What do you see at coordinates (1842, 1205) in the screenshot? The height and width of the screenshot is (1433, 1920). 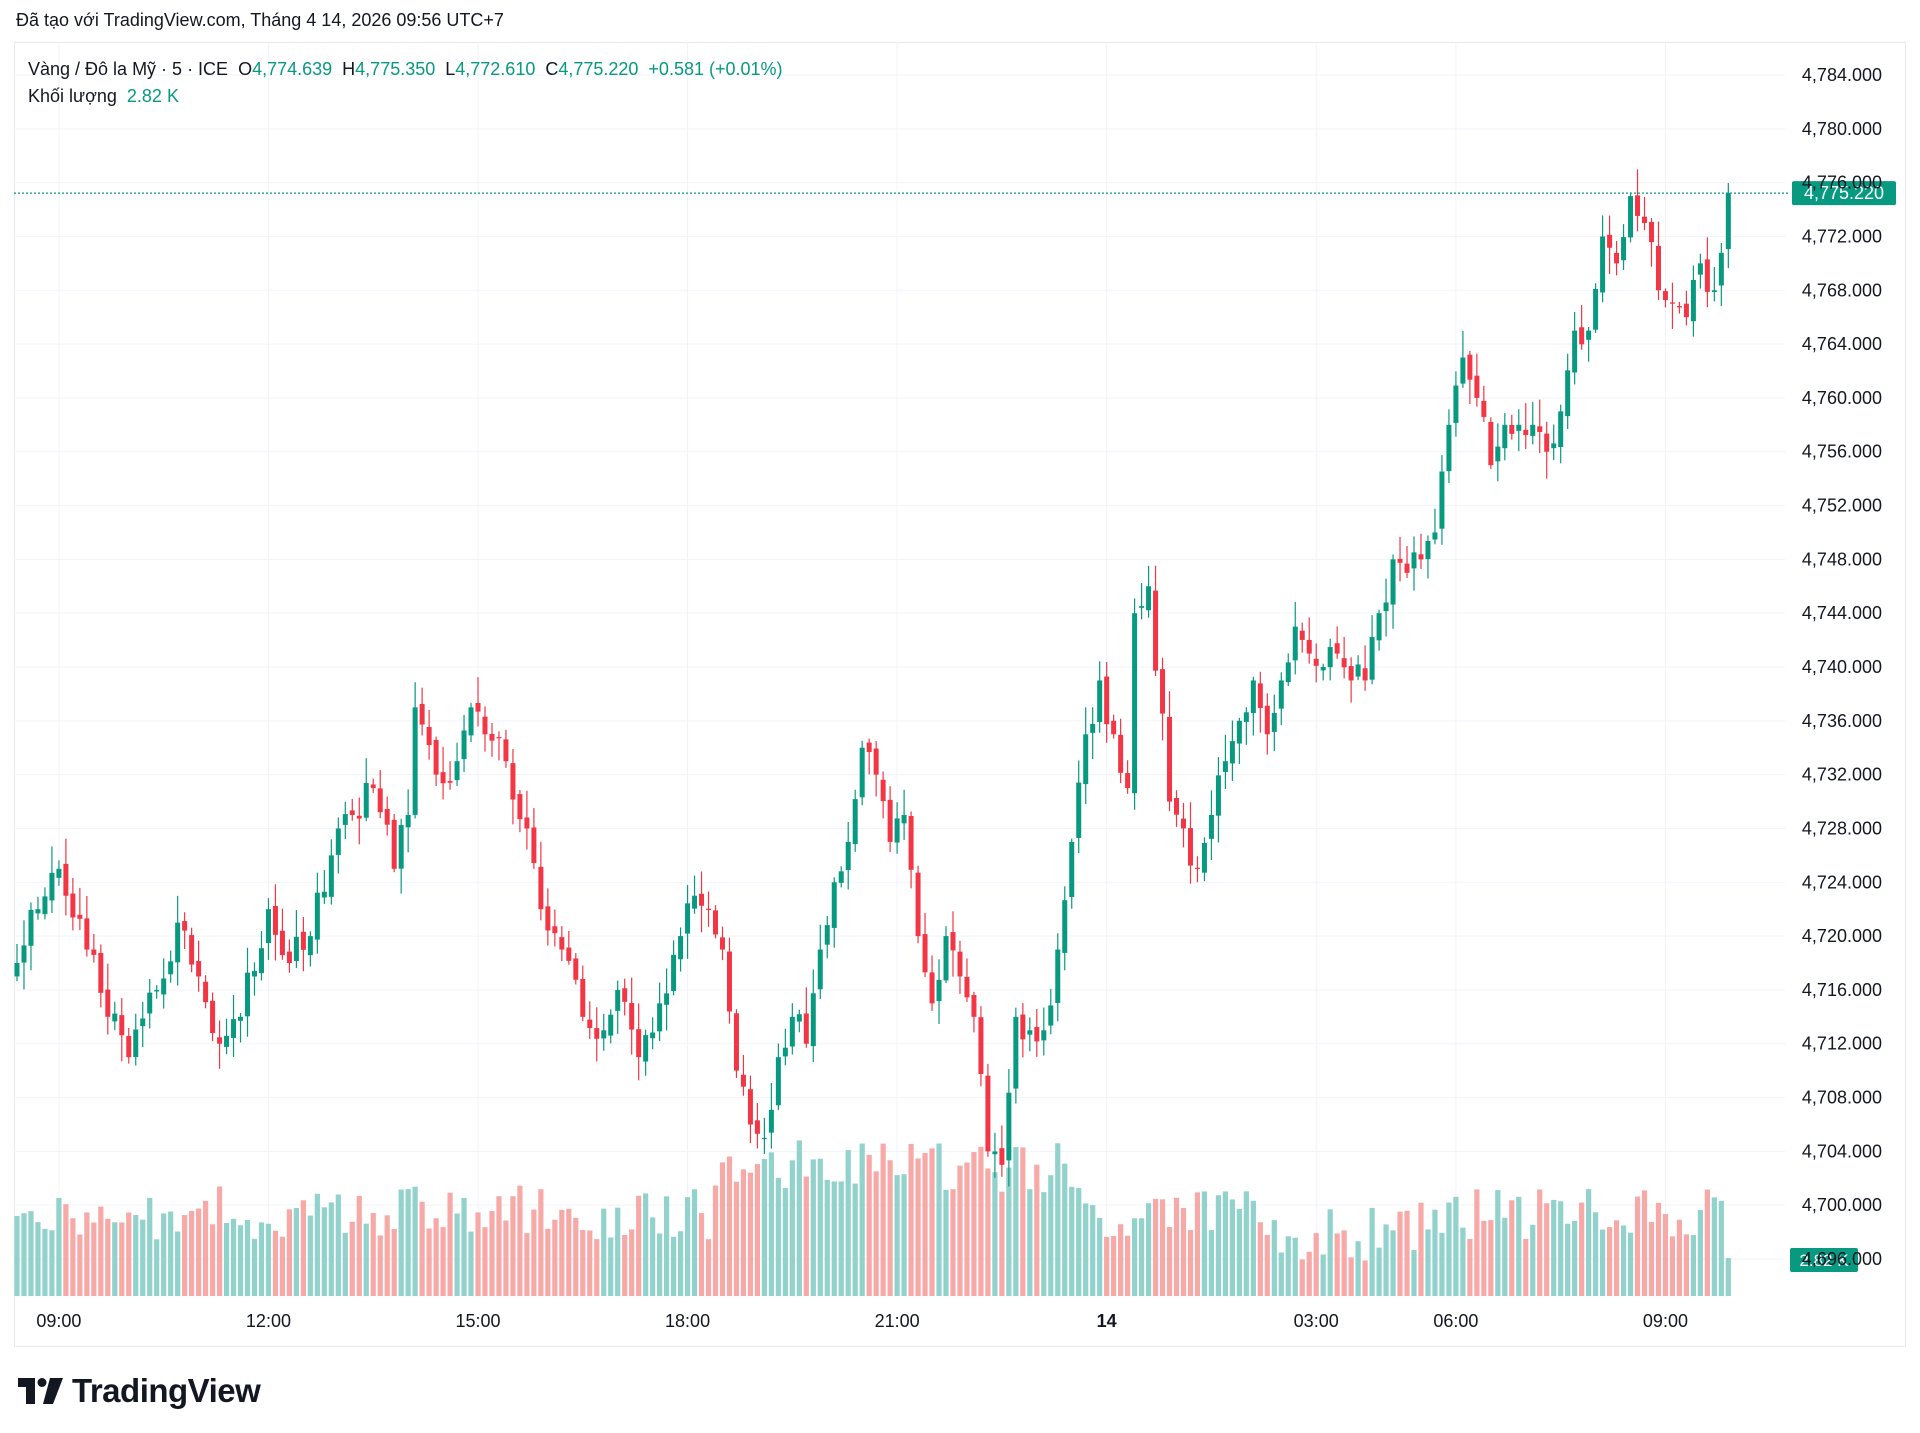 I see `price-tick-label: 4,700.000` at bounding box center [1842, 1205].